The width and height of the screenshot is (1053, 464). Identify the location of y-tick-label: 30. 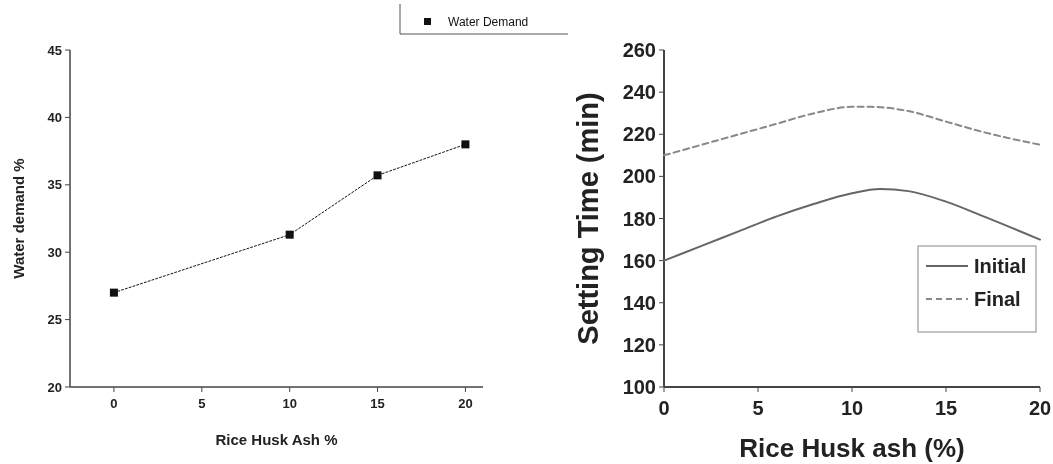
(54, 252).